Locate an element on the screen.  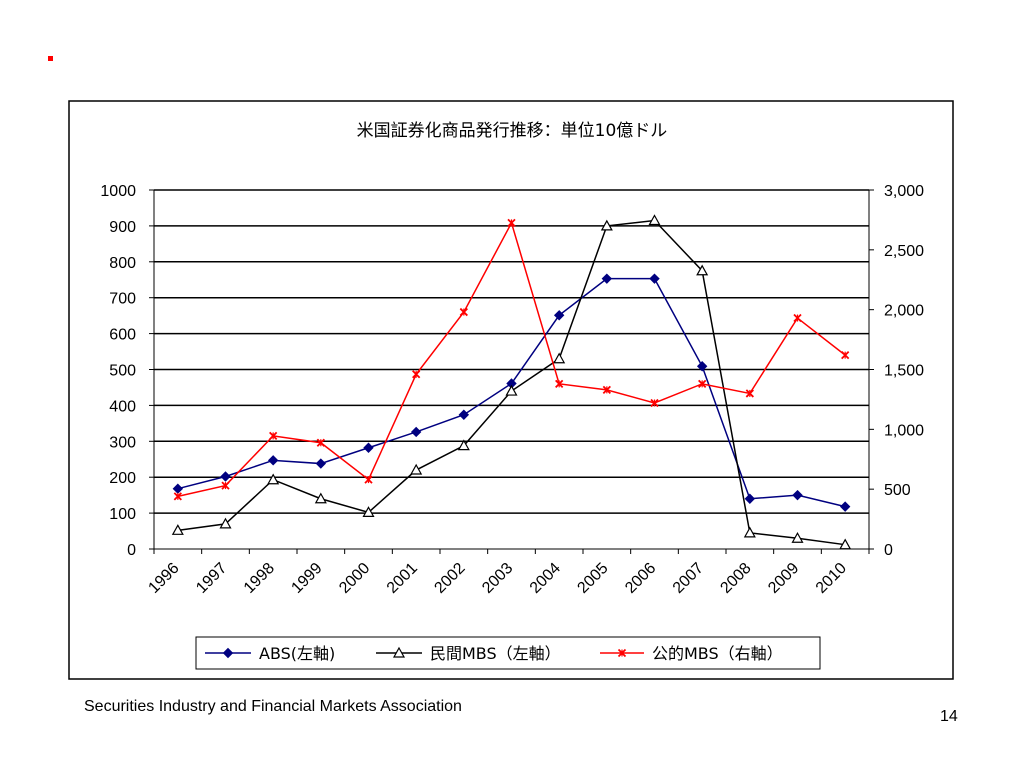
y-right-tick-label: 3,000 is located at coordinates (904, 191).